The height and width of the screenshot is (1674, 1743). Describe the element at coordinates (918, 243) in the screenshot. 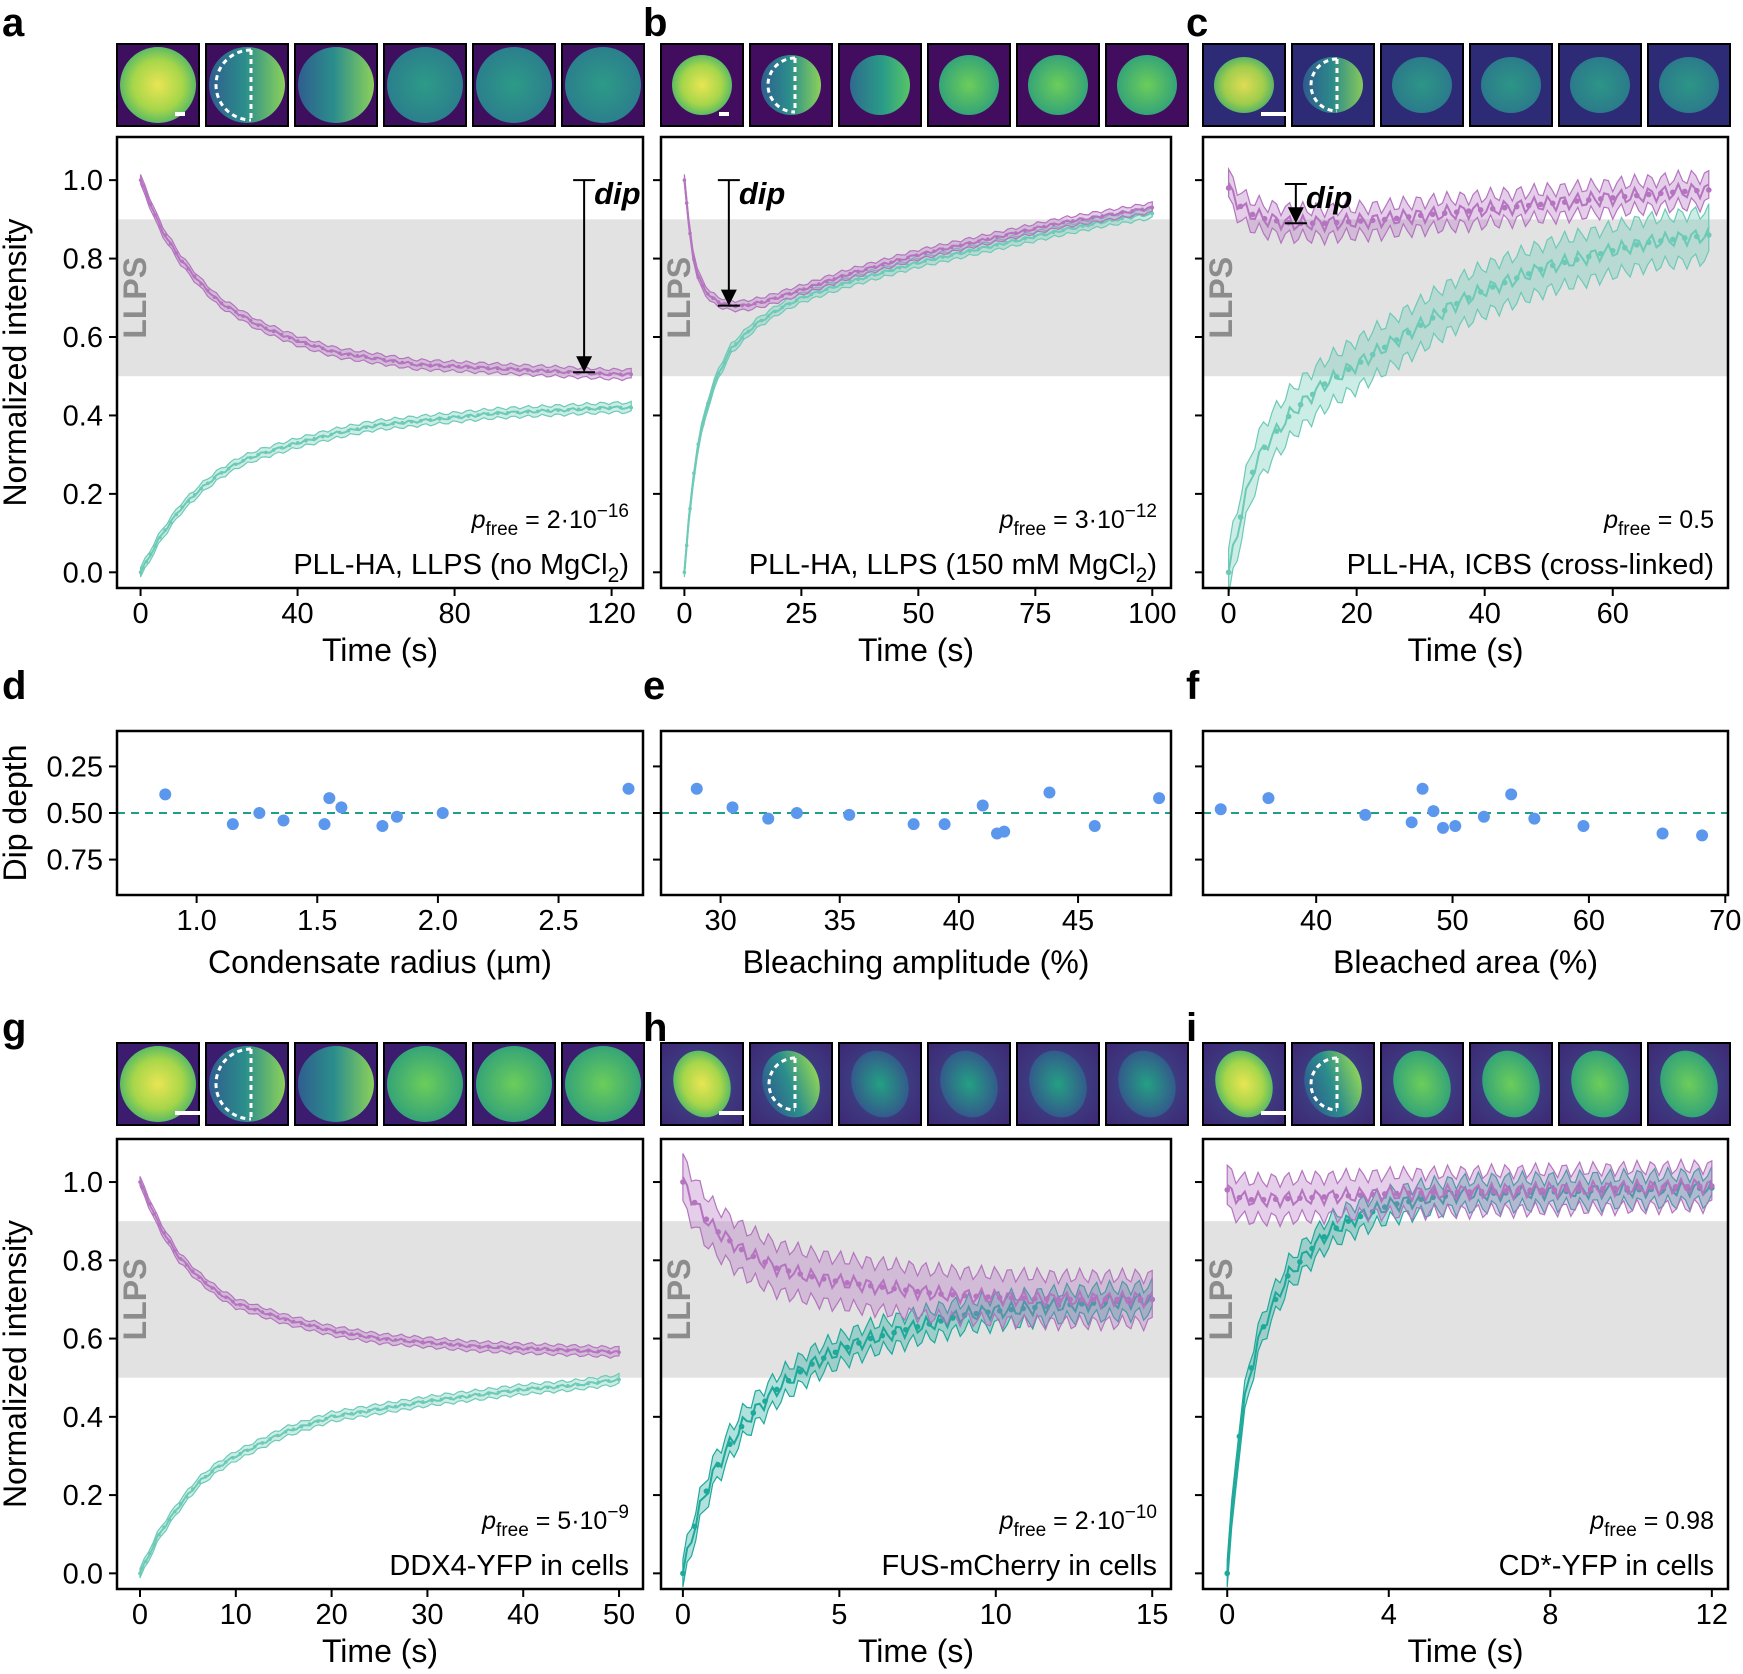

I see `series-error-band` at that location.